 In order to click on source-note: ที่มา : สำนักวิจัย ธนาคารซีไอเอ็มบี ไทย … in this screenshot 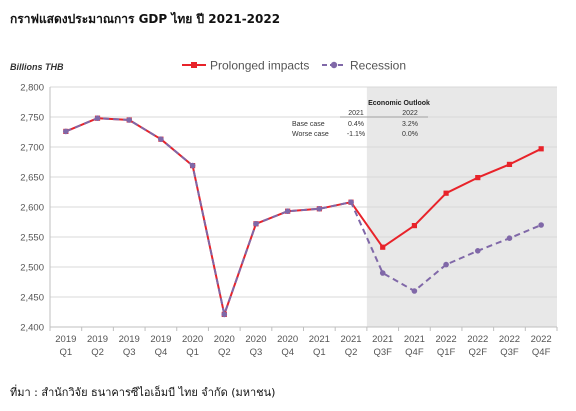, I will do `click(143, 392)`.